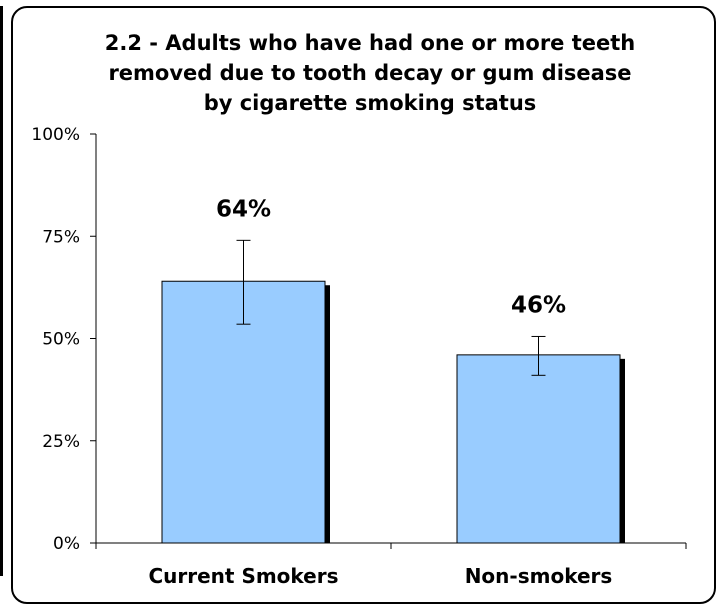 Image resolution: width=722 pixels, height=609 pixels. I want to click on left-edge-line, so click(1, 291).